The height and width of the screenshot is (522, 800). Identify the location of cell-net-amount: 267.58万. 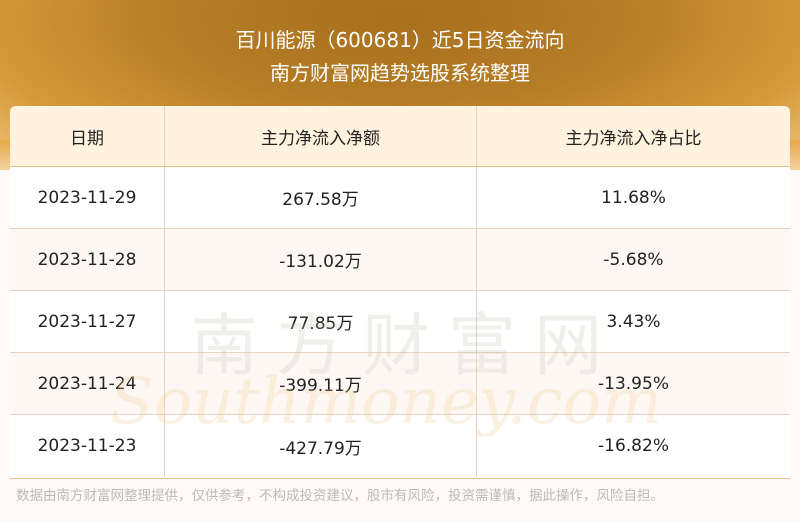
(321, 197).